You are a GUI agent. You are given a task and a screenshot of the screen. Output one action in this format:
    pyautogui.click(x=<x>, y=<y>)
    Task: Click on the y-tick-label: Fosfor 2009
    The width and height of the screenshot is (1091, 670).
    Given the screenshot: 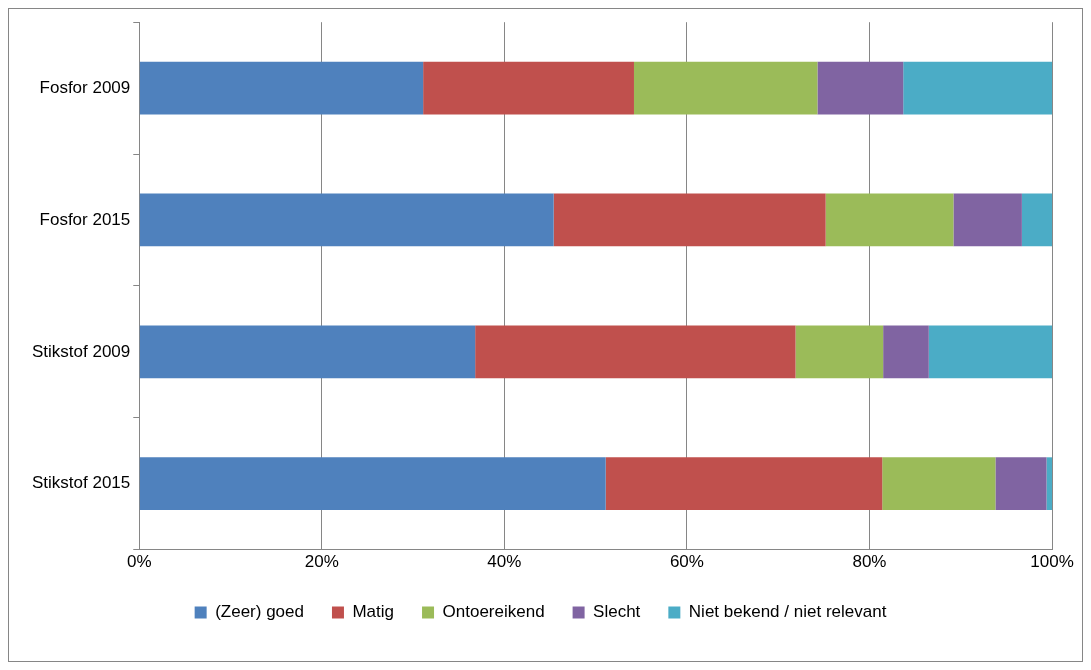 What is the action you would take?
    pyautogui.click(x=85, y=87)
    